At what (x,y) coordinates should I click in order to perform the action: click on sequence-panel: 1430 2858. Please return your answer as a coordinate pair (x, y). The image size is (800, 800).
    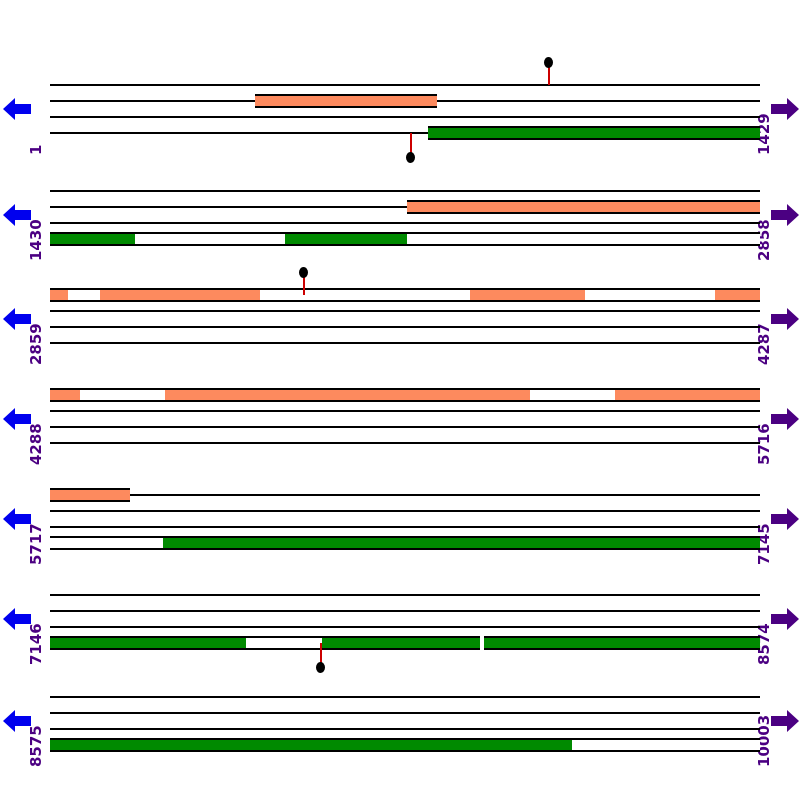
    Looking at the image, I should click on (400, 222).